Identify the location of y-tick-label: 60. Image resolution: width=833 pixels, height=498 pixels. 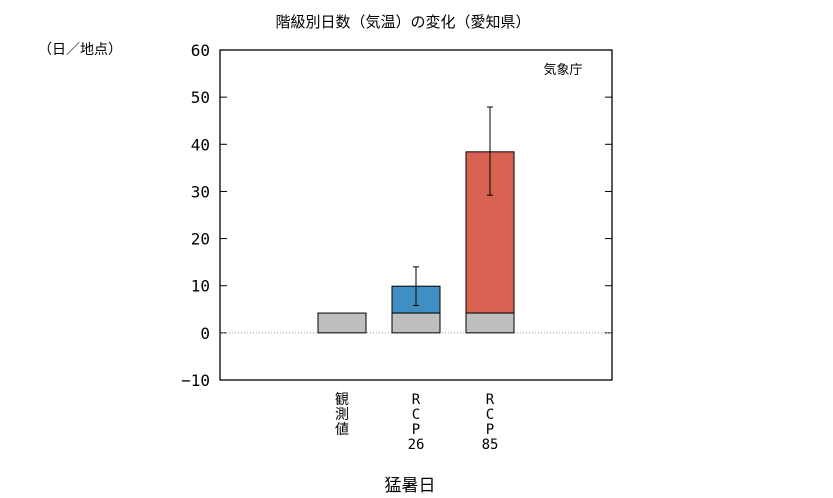
(200, 50).